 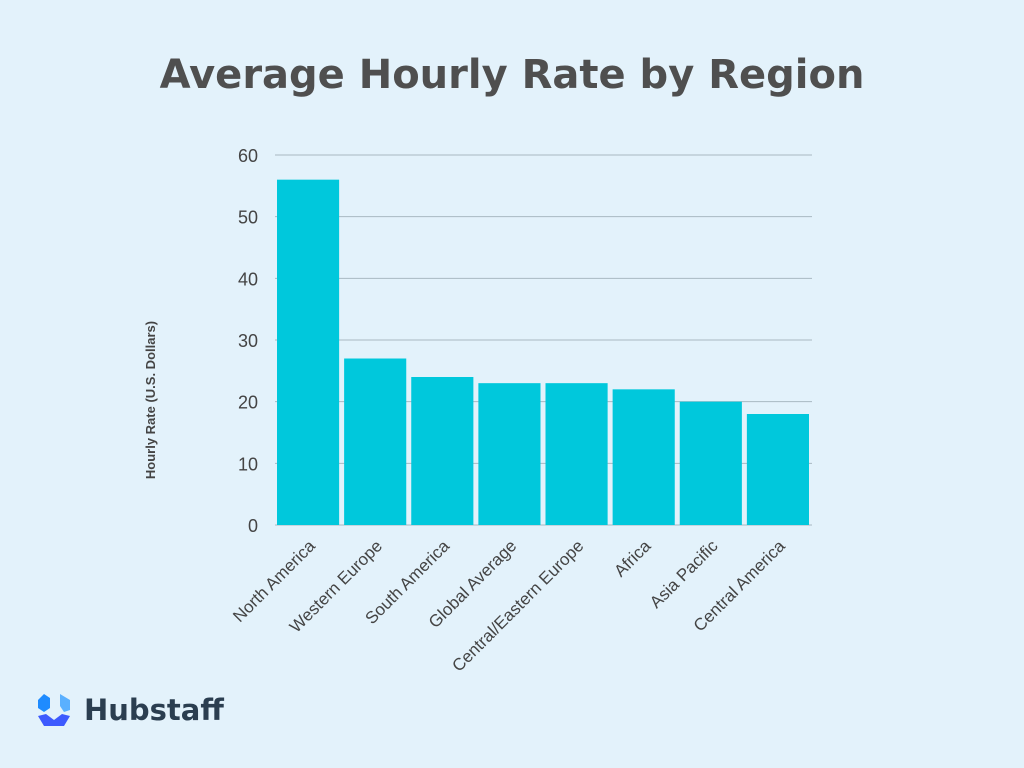 What do you see at coordinates (248, 156) in the screenshot?
I see `y-tick-label: 60` at bounding box center [248, 156].